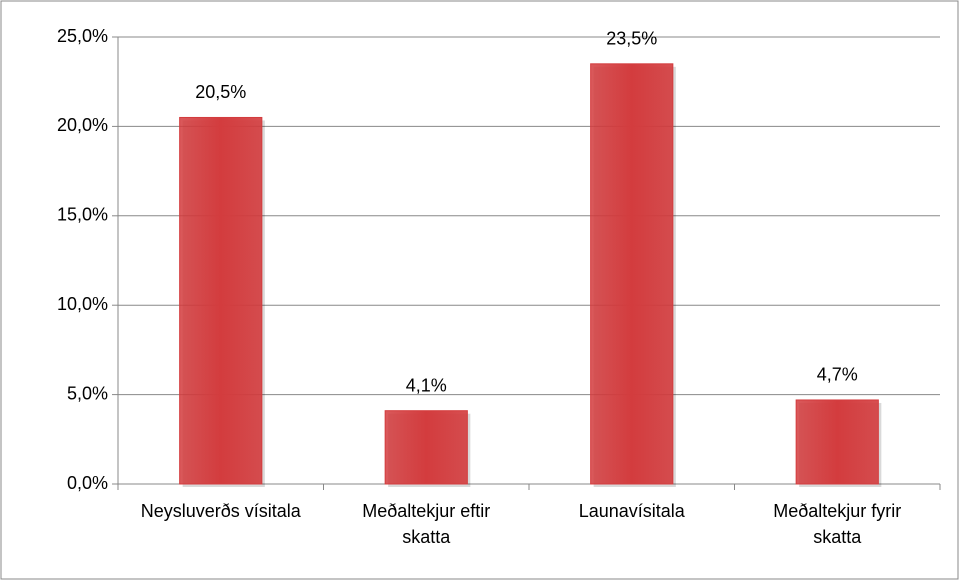 This screenshot has width=959, height=580. I want to click on y-tick-label: 0,0%, so click(87, 483).